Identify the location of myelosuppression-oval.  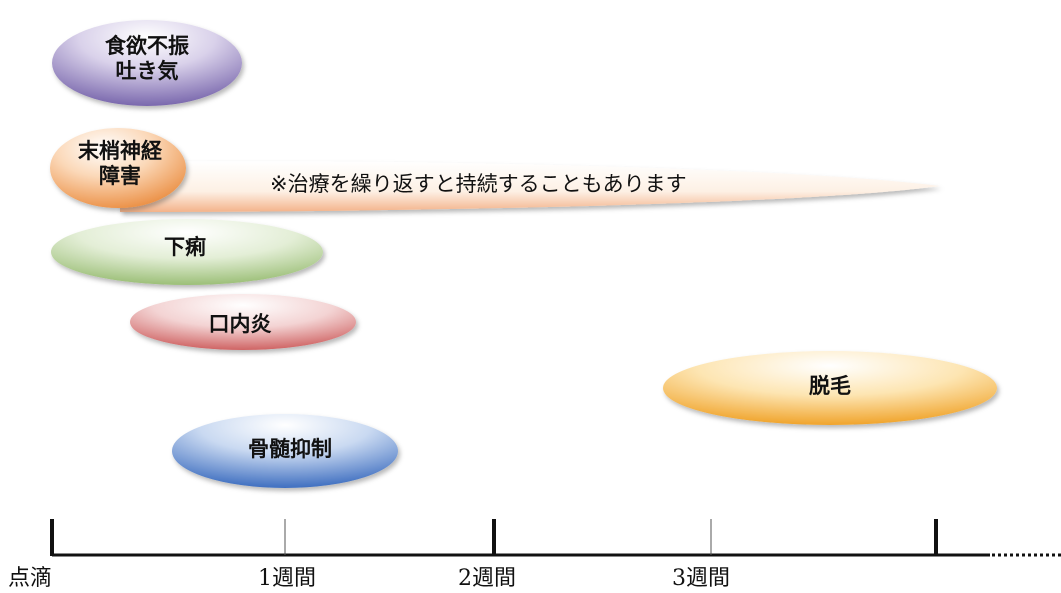
(285, 451).